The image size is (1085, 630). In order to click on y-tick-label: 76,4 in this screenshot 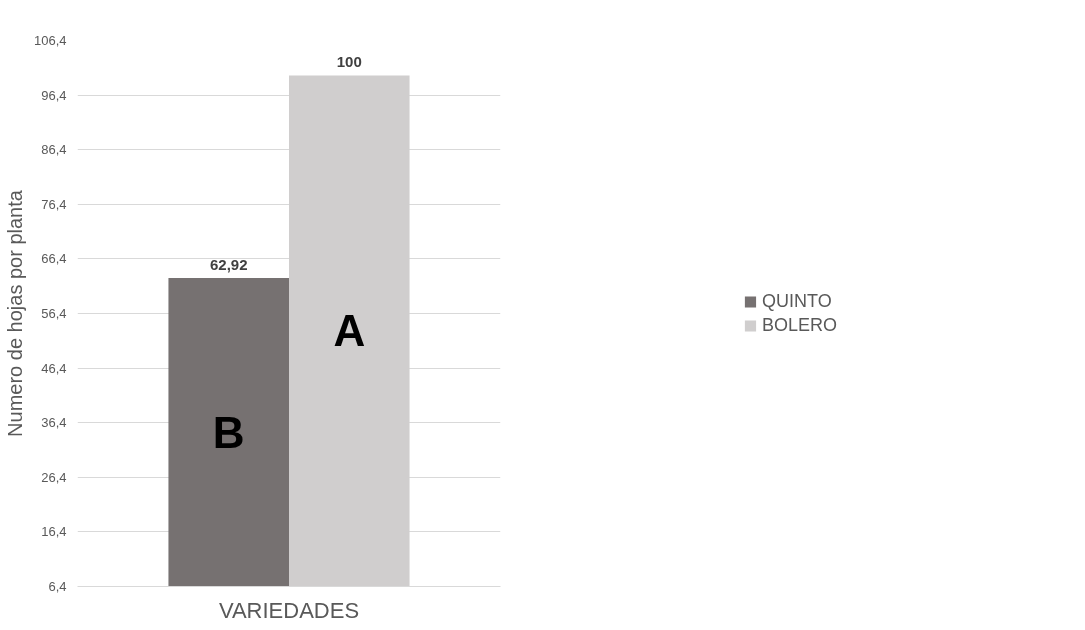, I will do `click(54, 204)`.